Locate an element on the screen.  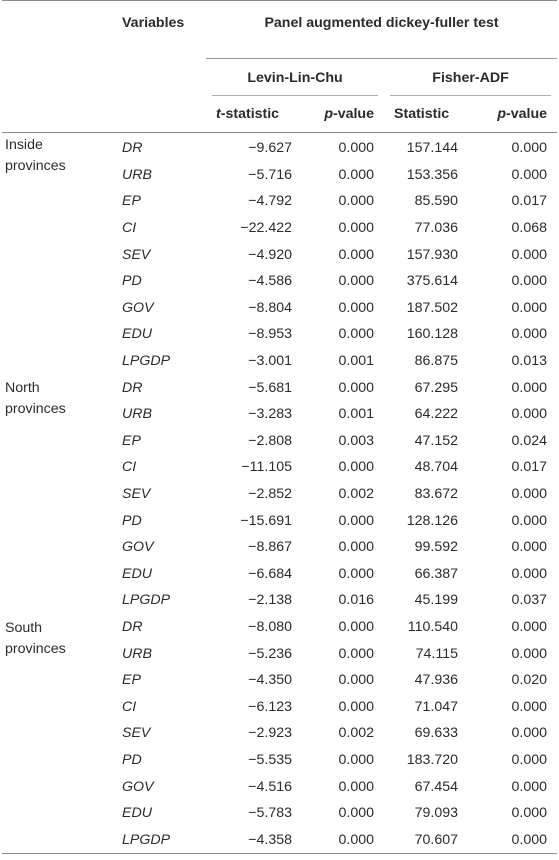
fisher-statistic-cell: 375.614 is located at coordinates (432, 281).